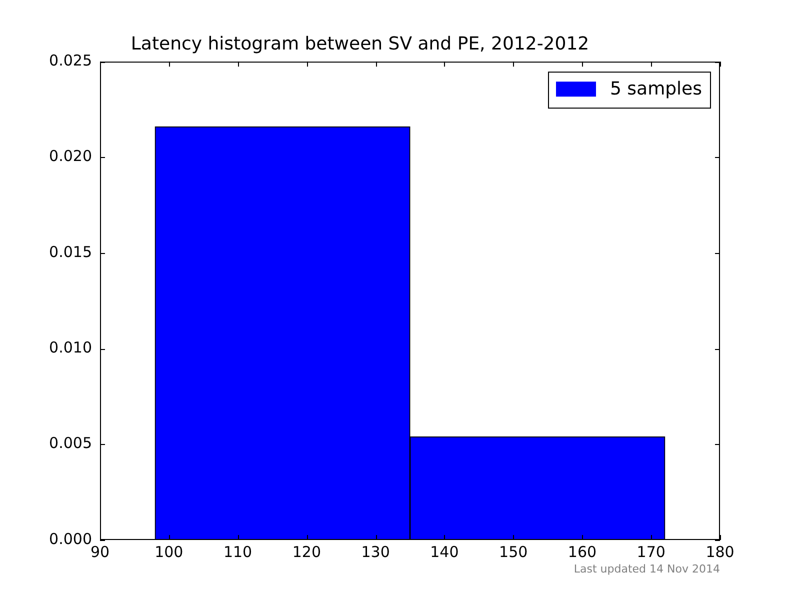  Describe the element at coordinates (513, 551) in the screenshot. I see `x-tick-label: 150` at that location.